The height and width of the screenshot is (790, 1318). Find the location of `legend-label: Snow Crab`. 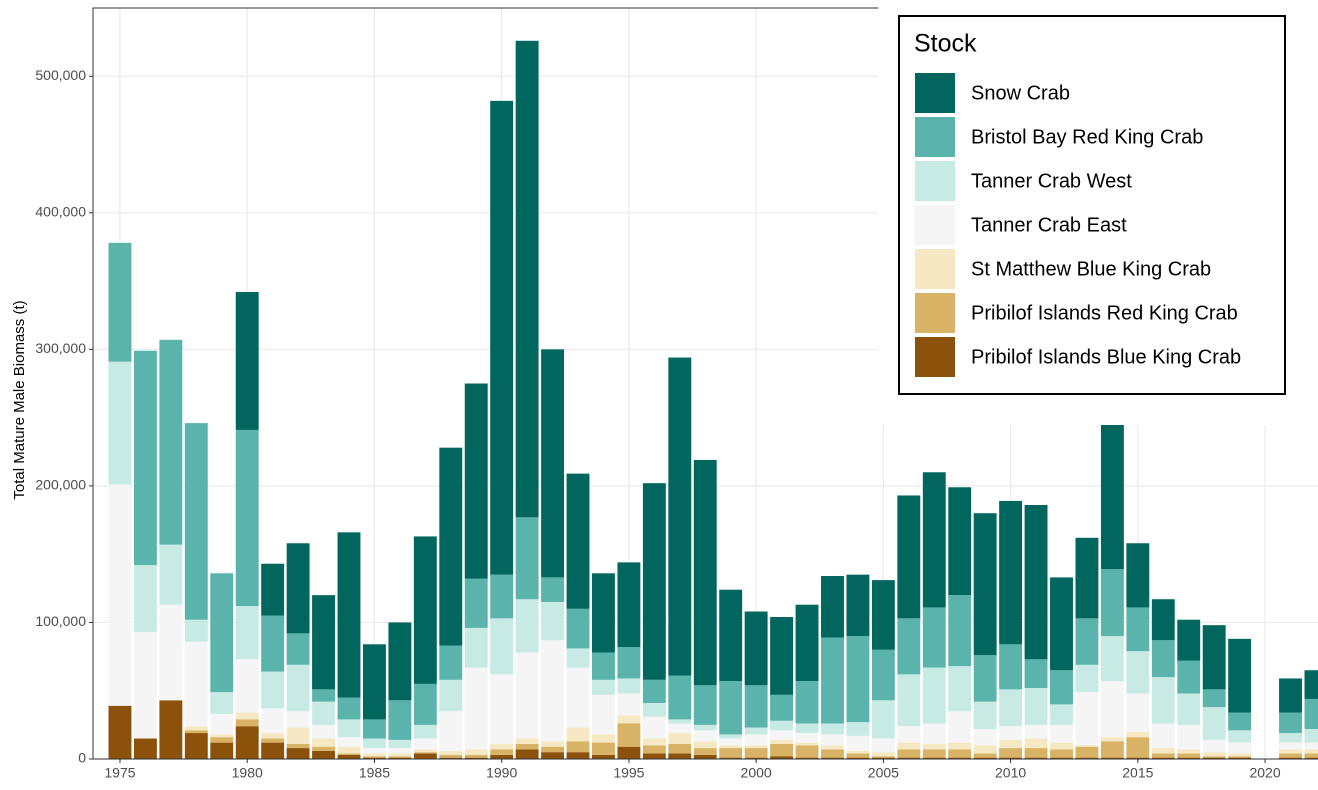

legend-label: Snow Crab is located at coordinates (1020, 93).